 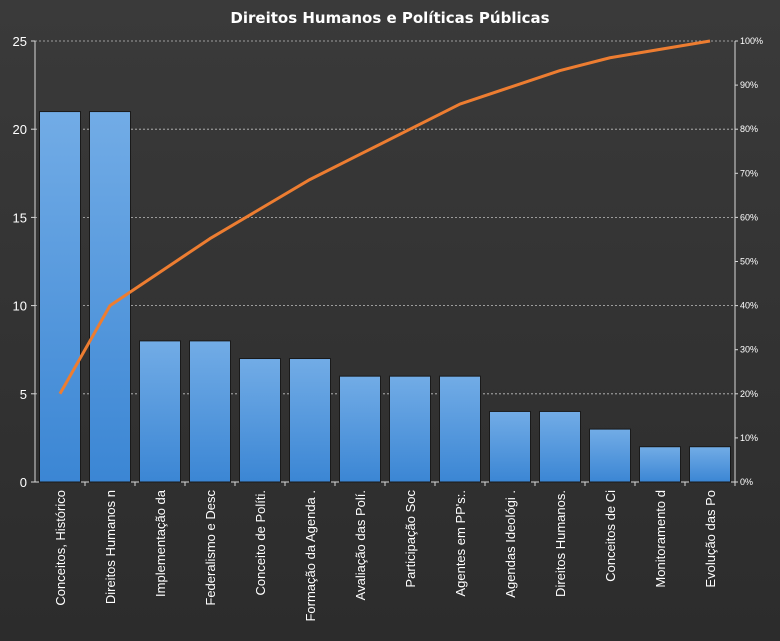 What do you see at coordinates (310, 556) in the screenshot?
I see `x-category-label: Formação da Agenda .` at bounding box center [310, 556].